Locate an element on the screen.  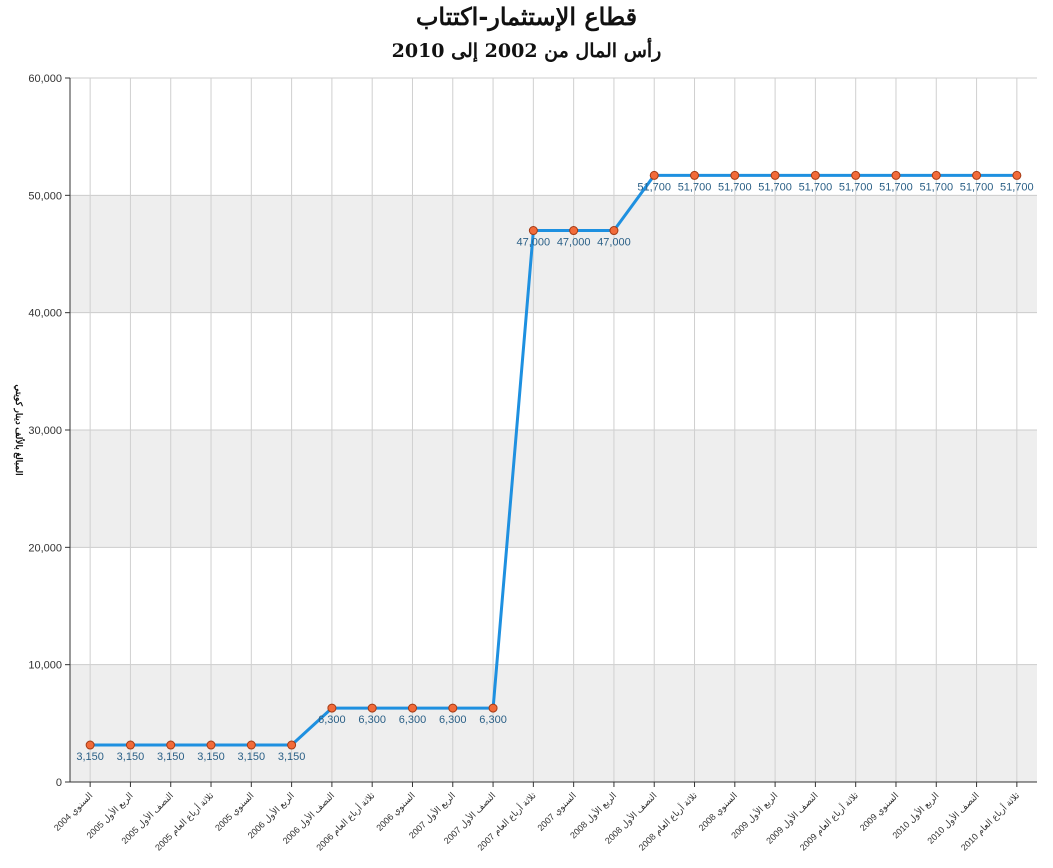
y-tick-label: 40,000 is located at coordinates (45, 314).